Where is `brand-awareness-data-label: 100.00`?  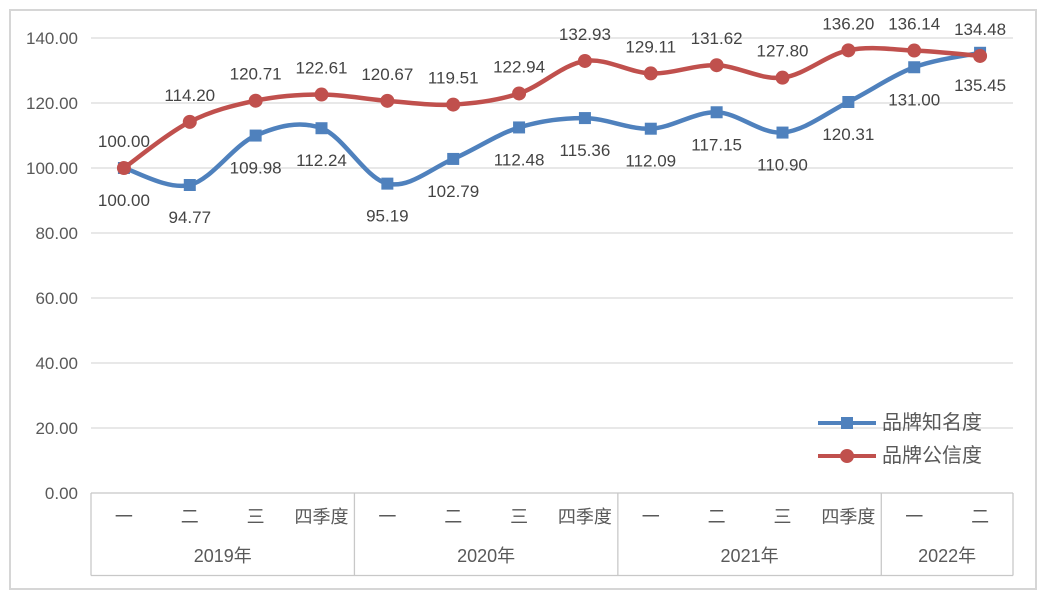 brand-awareness-data-label: 100.00 is located at coordinates (124, 200).